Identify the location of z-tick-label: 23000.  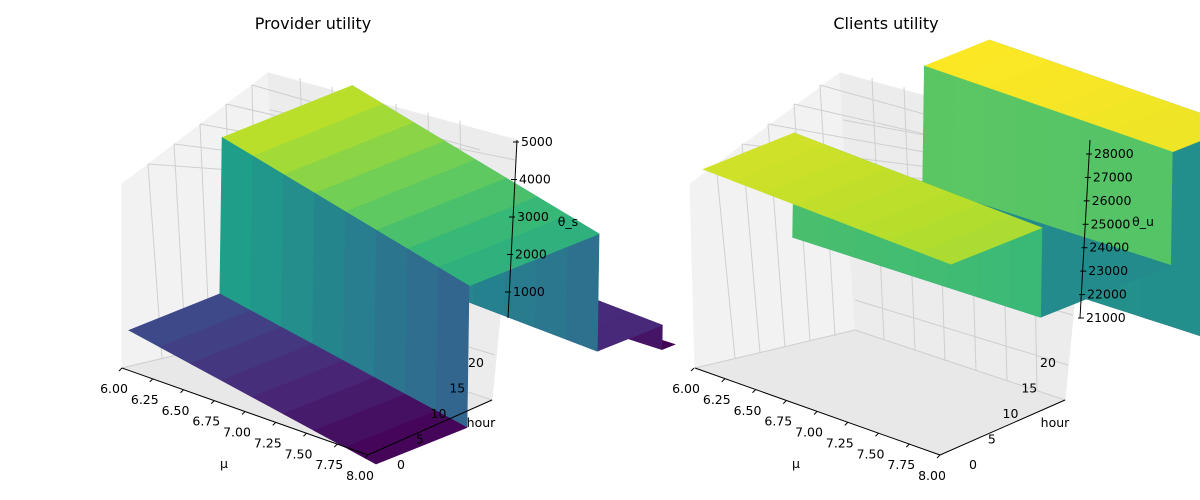
(1108, 270).